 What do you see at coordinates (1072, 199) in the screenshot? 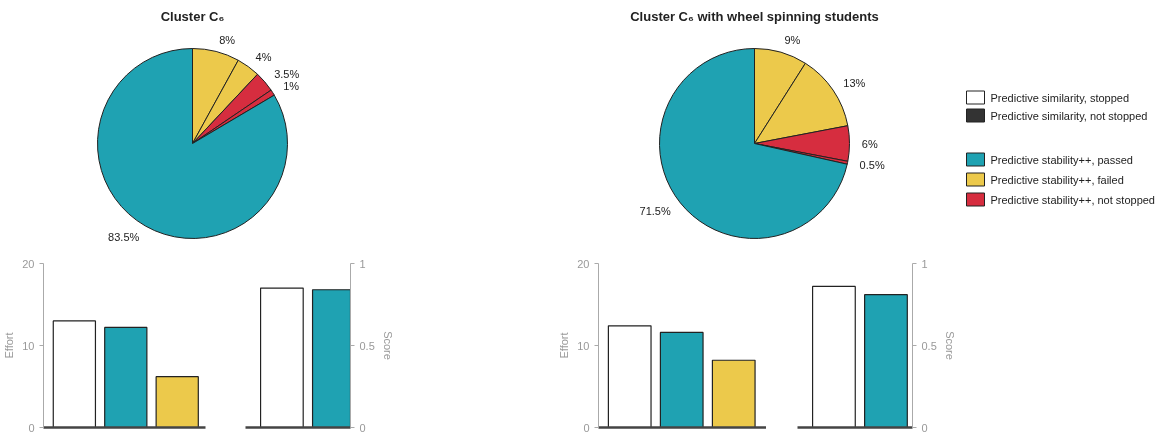
I see `legend-label: Predictive stability++, not stopped` at bounding box center [1072, 199].